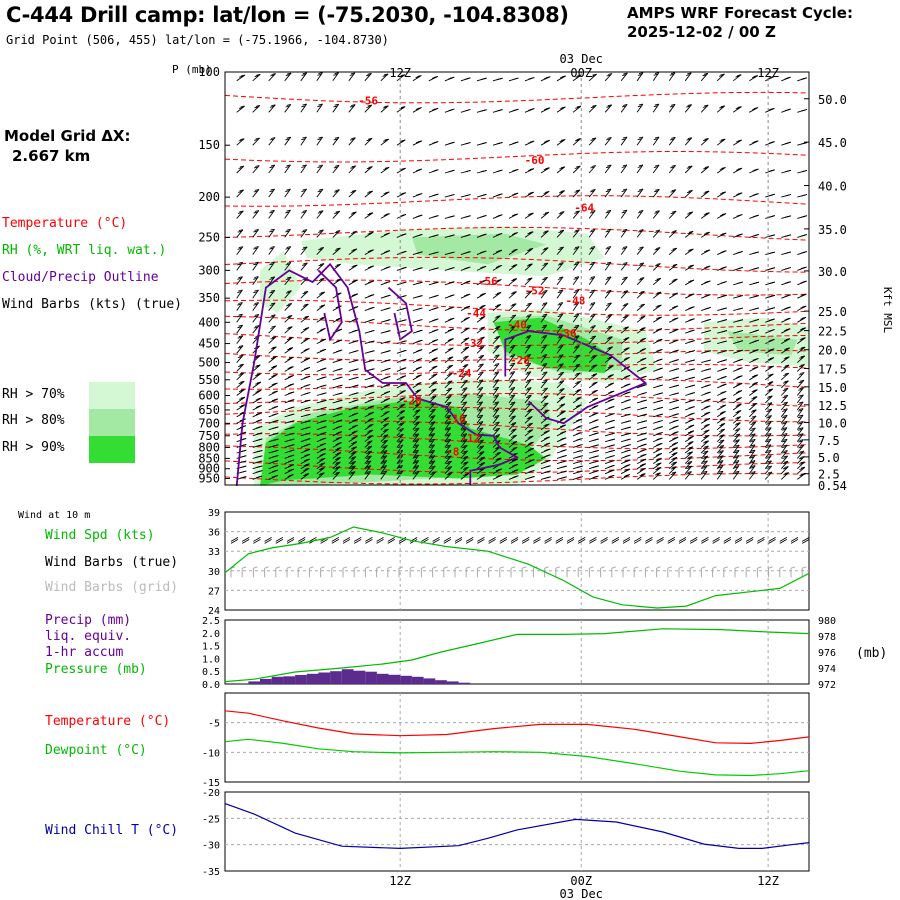 This screenshot has height=900, width=900. What do you see at coordinates (829, 441) in the screenshot?
I see `height-tick-12: 7.5` at bounding box center [829, 441].